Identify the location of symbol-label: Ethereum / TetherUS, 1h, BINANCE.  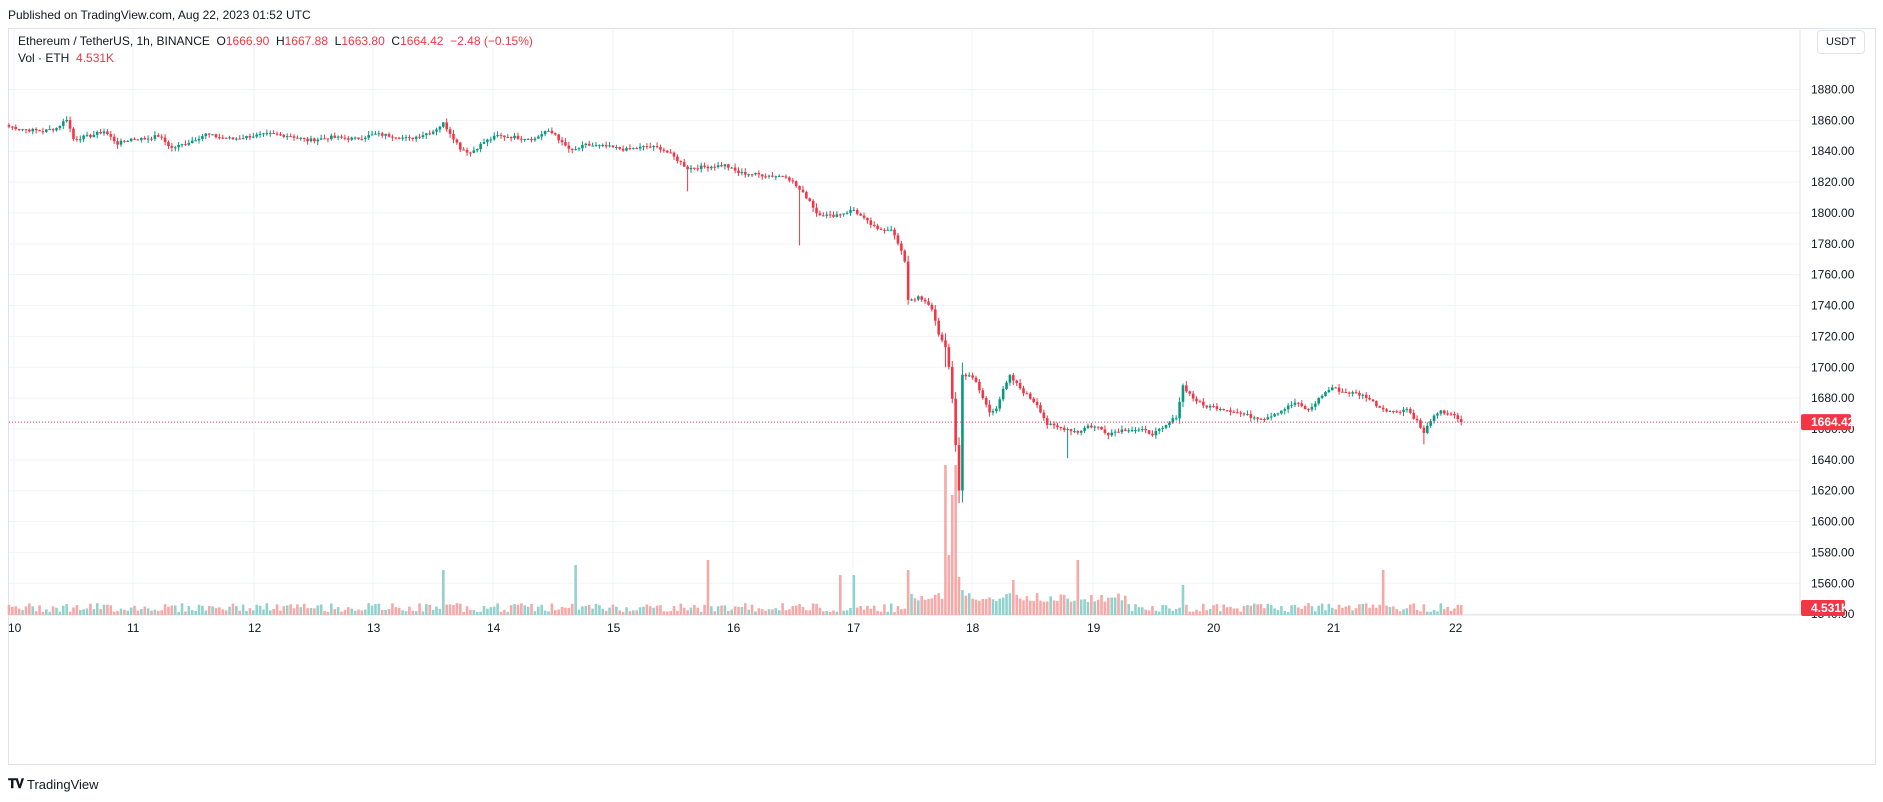
(114, 41).